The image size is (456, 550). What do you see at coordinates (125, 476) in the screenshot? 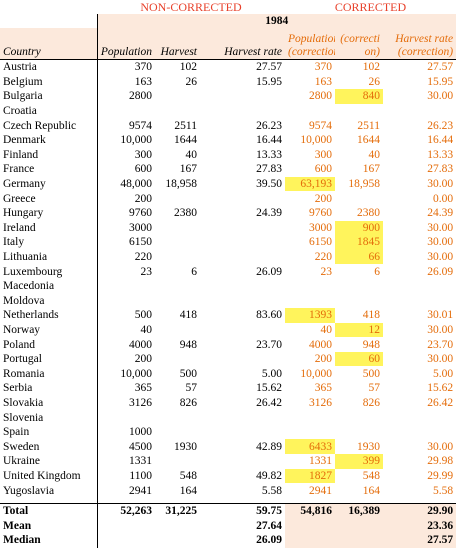
I see `value-cell: 1100` at bounding box center [125, 476].